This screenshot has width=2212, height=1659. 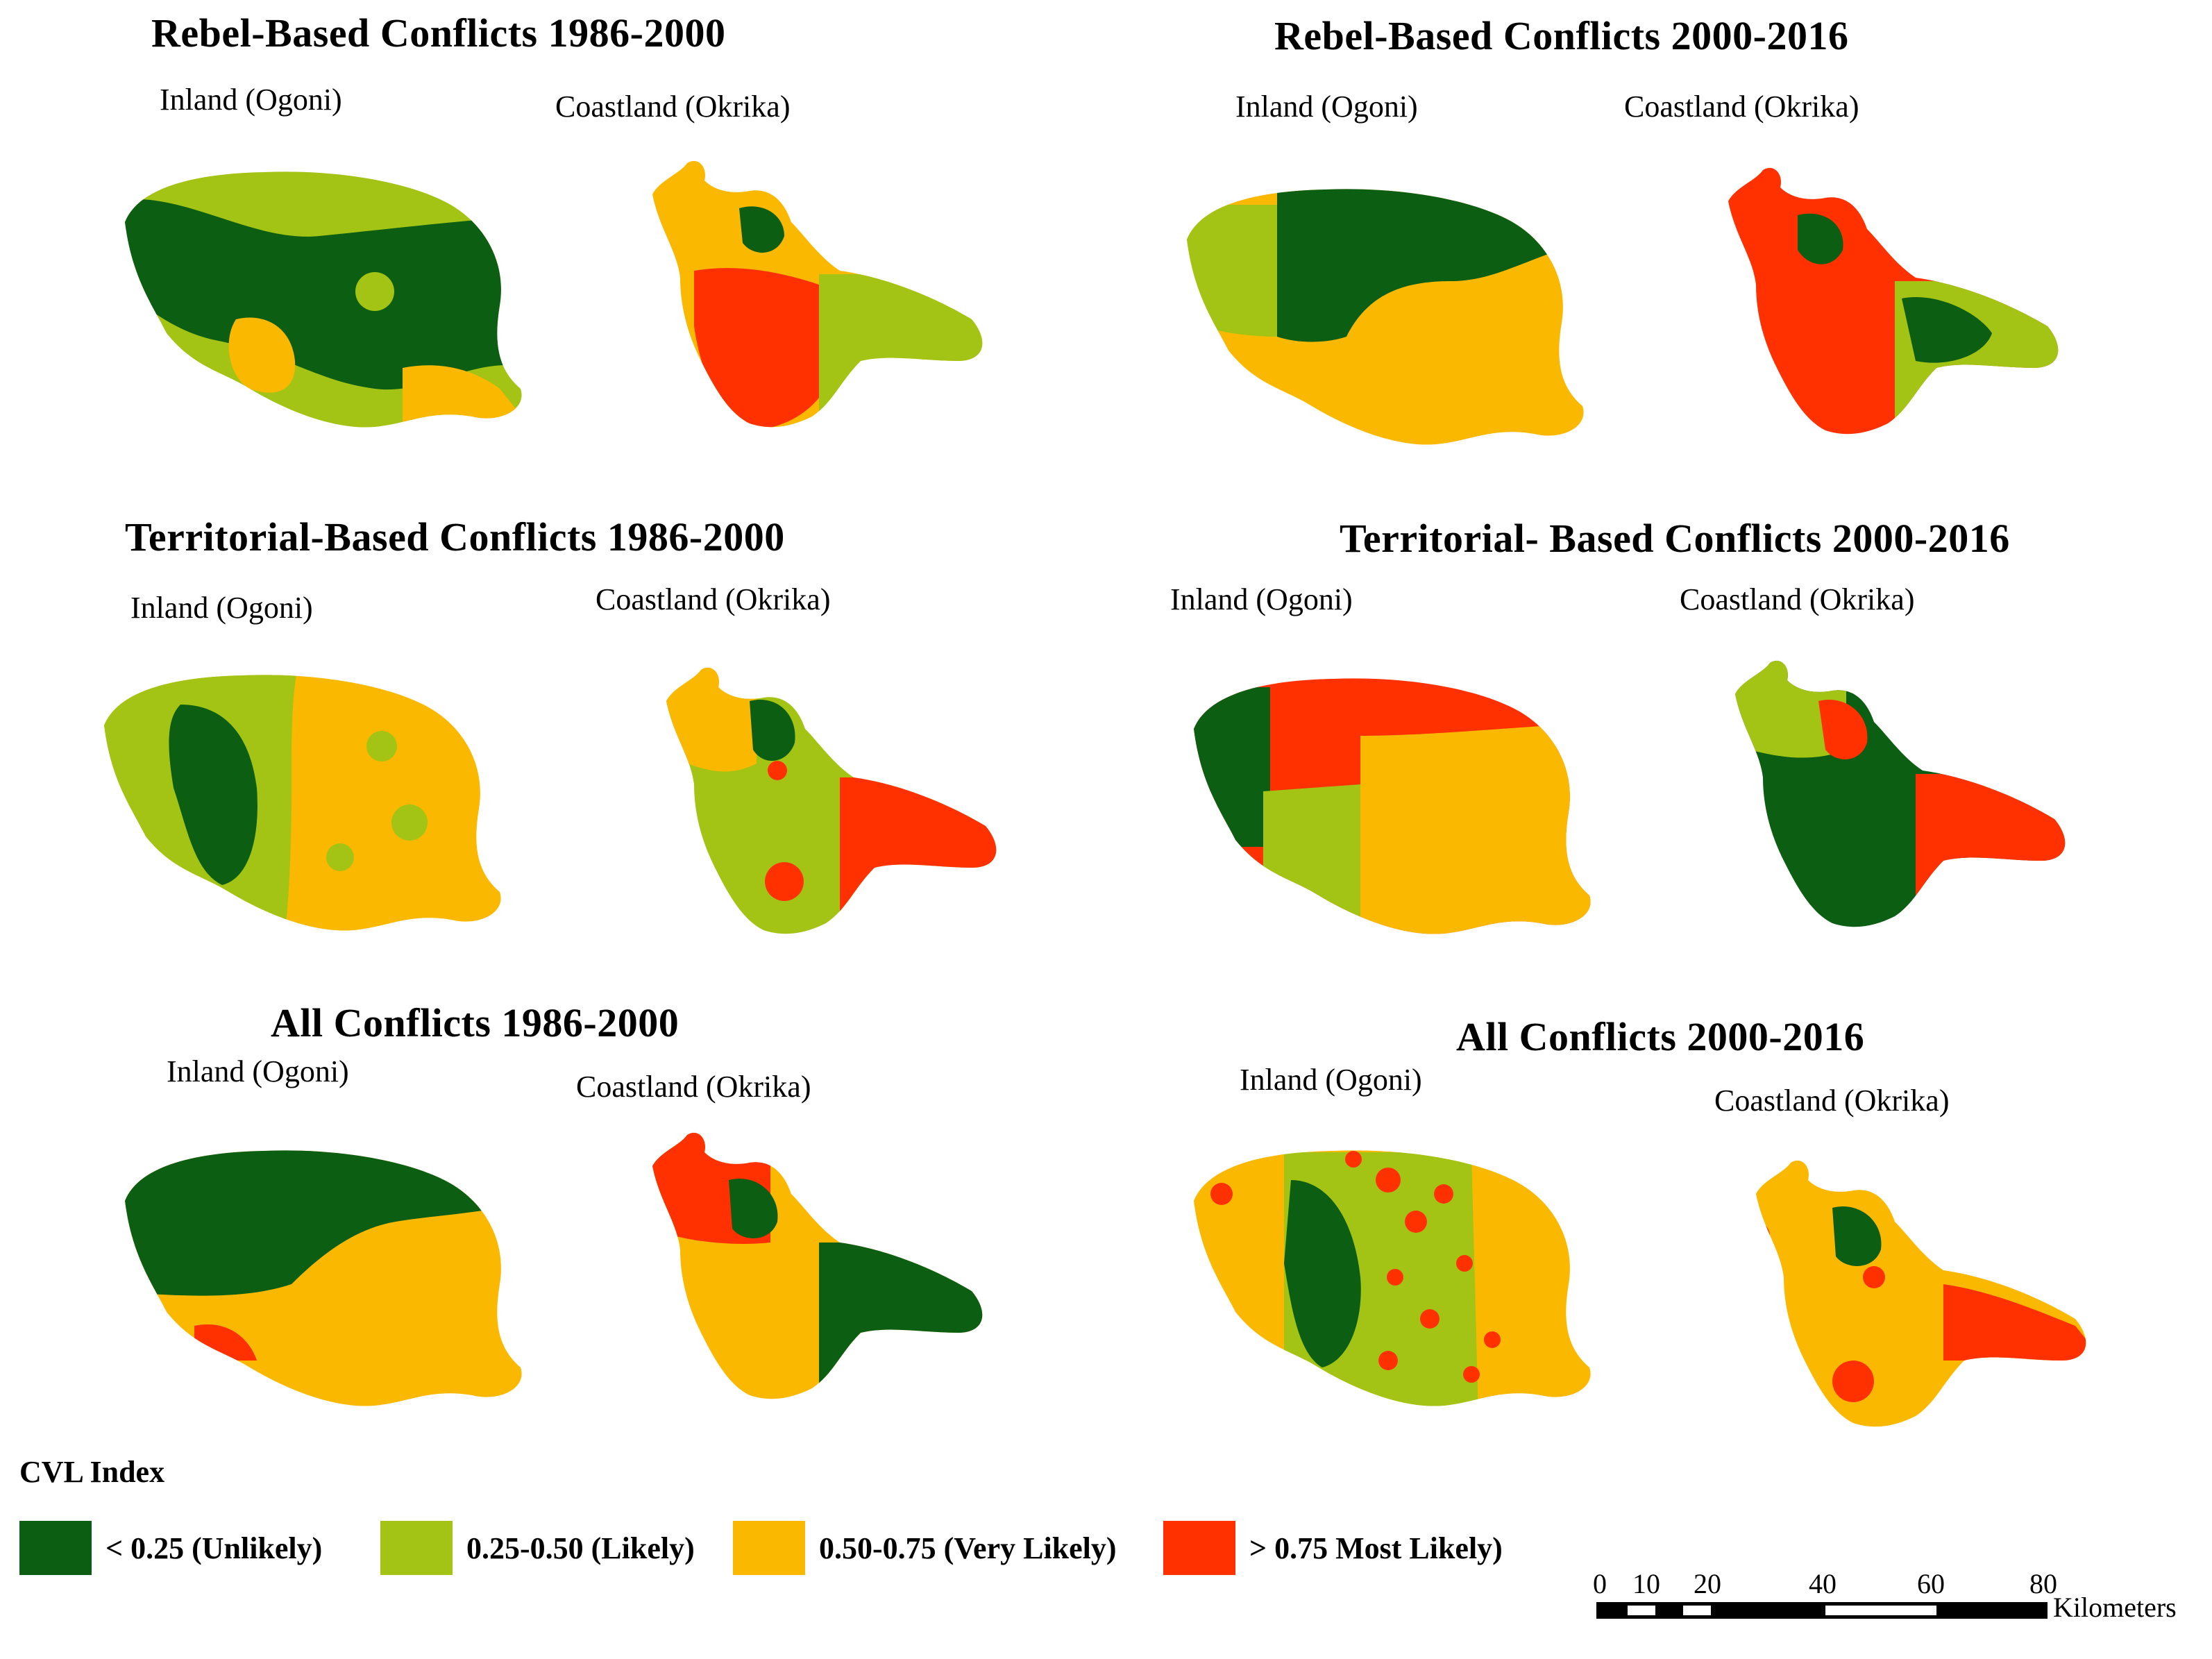 What do you see at coordinates (214, 1548) in the screenshot?
I see `legend-label: < 0.25 (Unlikely)` at bounding box center [214, 1548].